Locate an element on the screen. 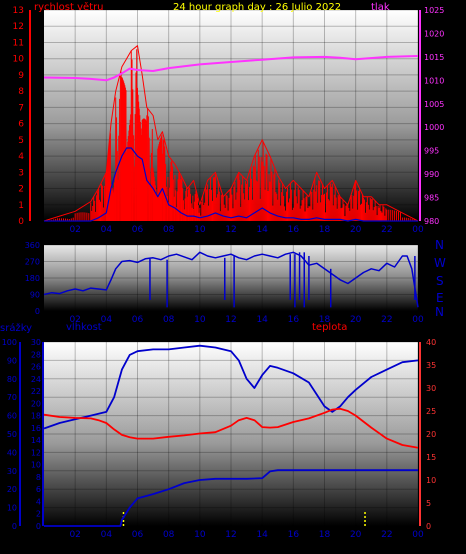 This screenshot has height=554, width=466. direction-tick-label: 0 is located at coordinates (37, 311).